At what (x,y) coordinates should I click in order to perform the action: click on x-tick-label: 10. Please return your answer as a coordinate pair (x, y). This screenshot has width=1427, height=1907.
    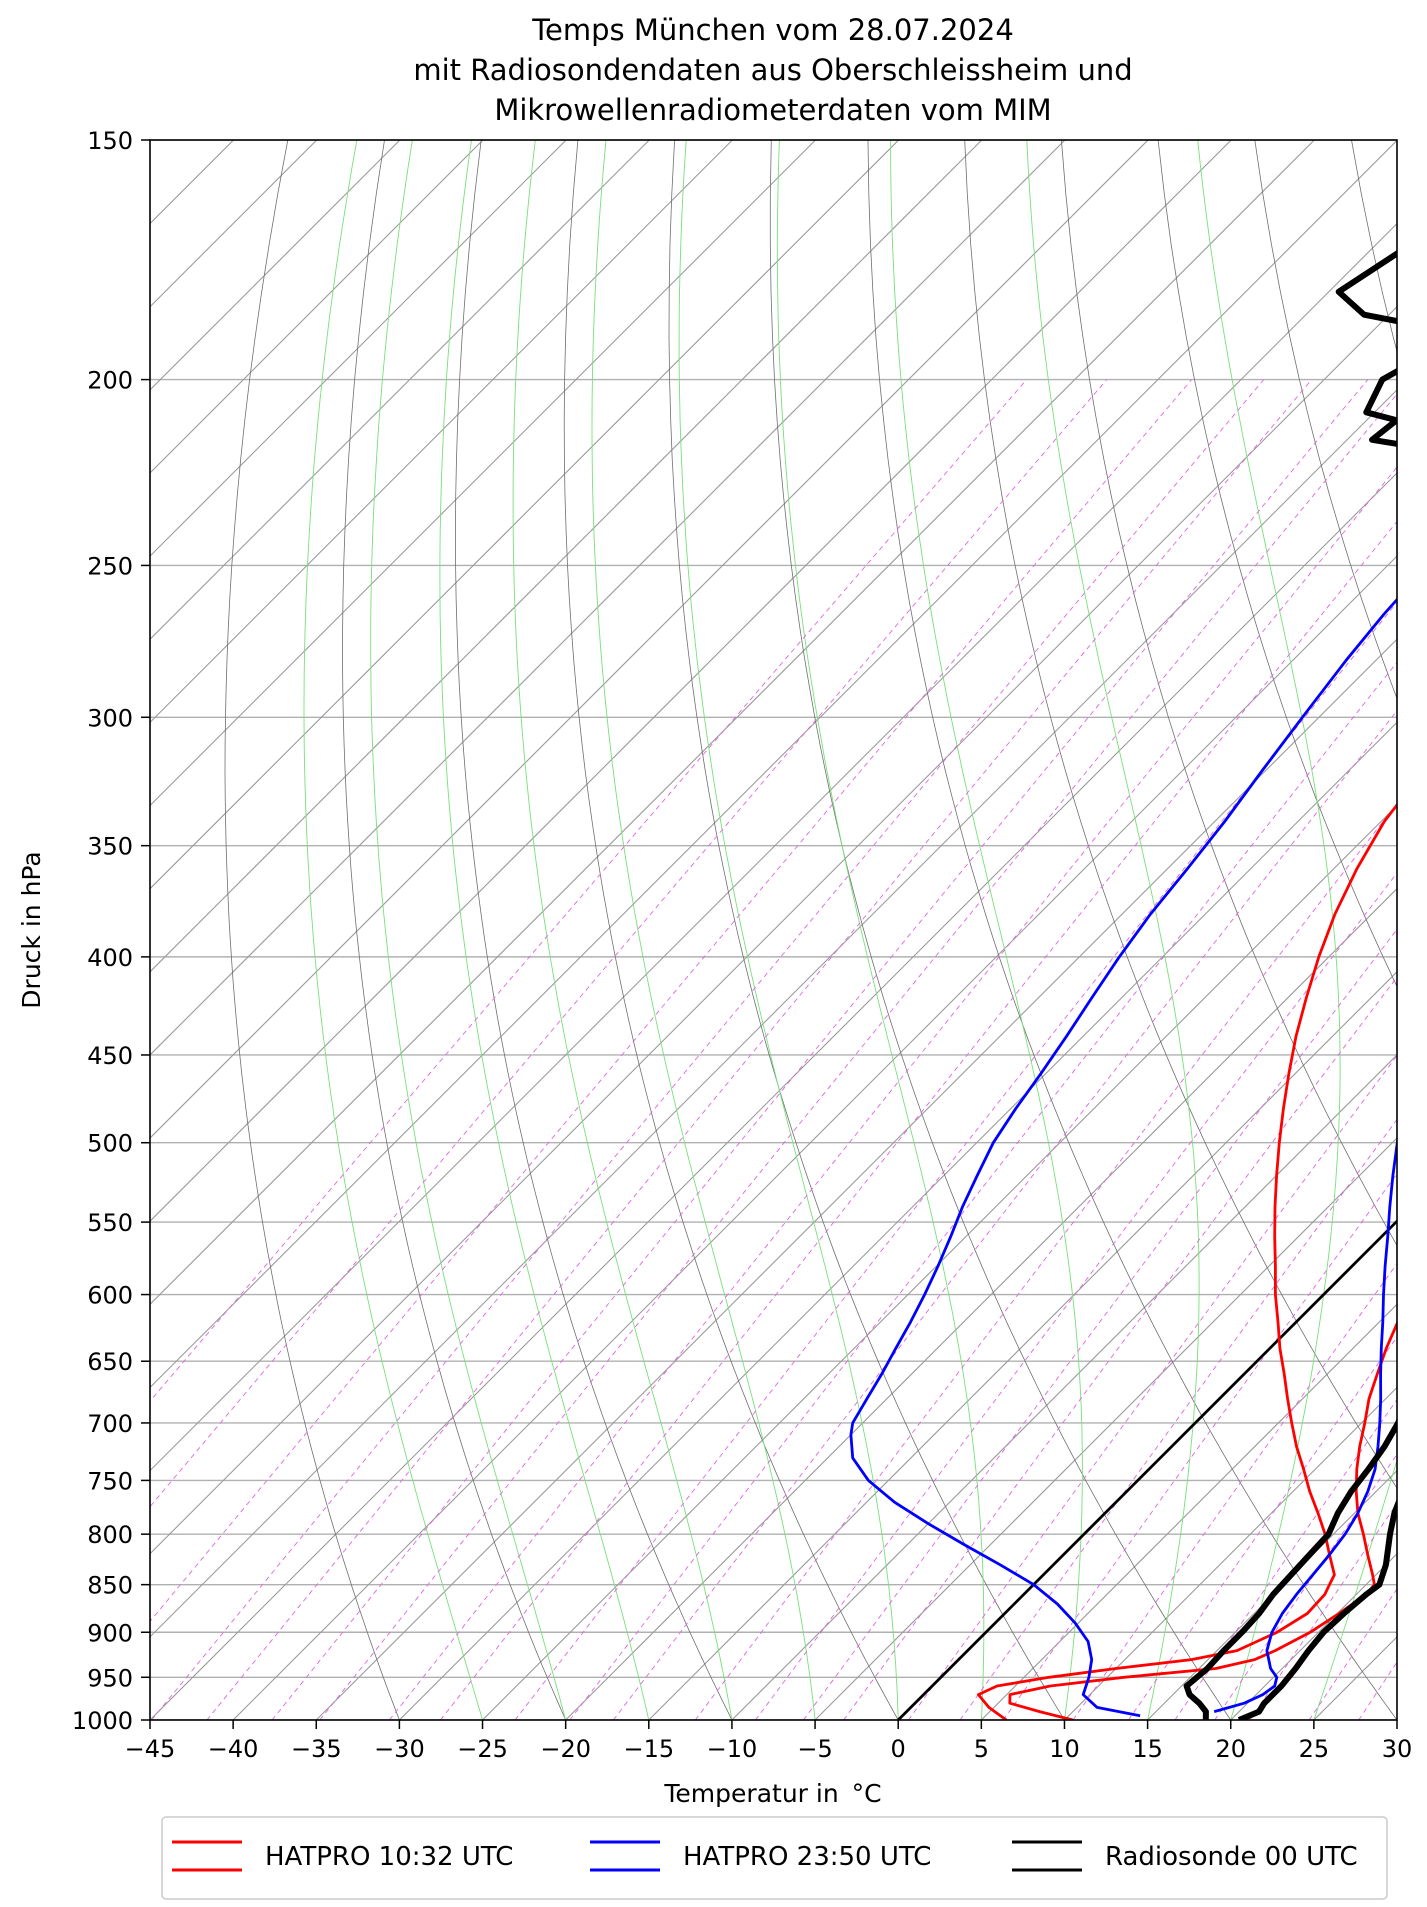
    Looking at the image, I should click on (1064, 1749).